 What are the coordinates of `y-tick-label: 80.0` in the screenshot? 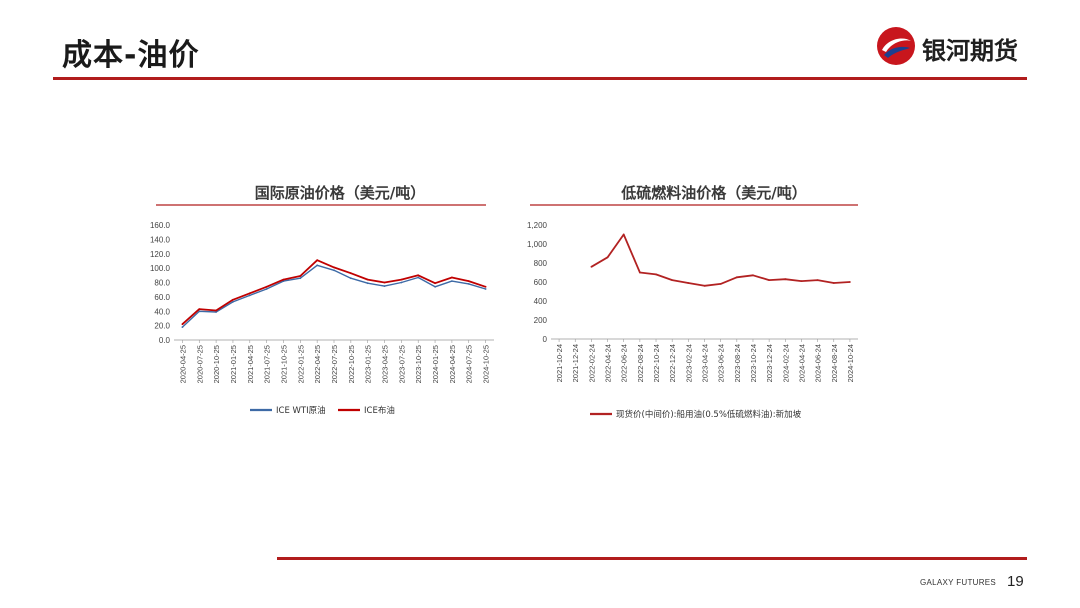 It's located at (162, 283).